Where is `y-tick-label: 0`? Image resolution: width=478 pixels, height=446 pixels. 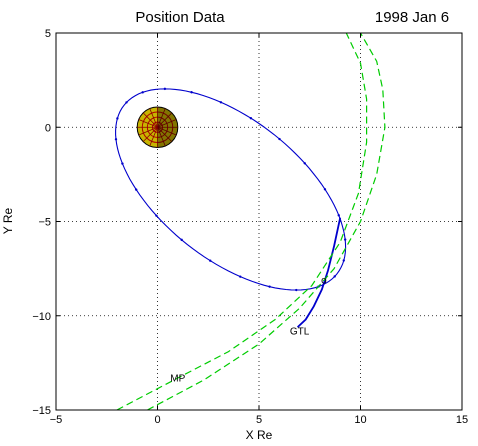
y-tick-label: 0 is located at coordinates (48, 128).